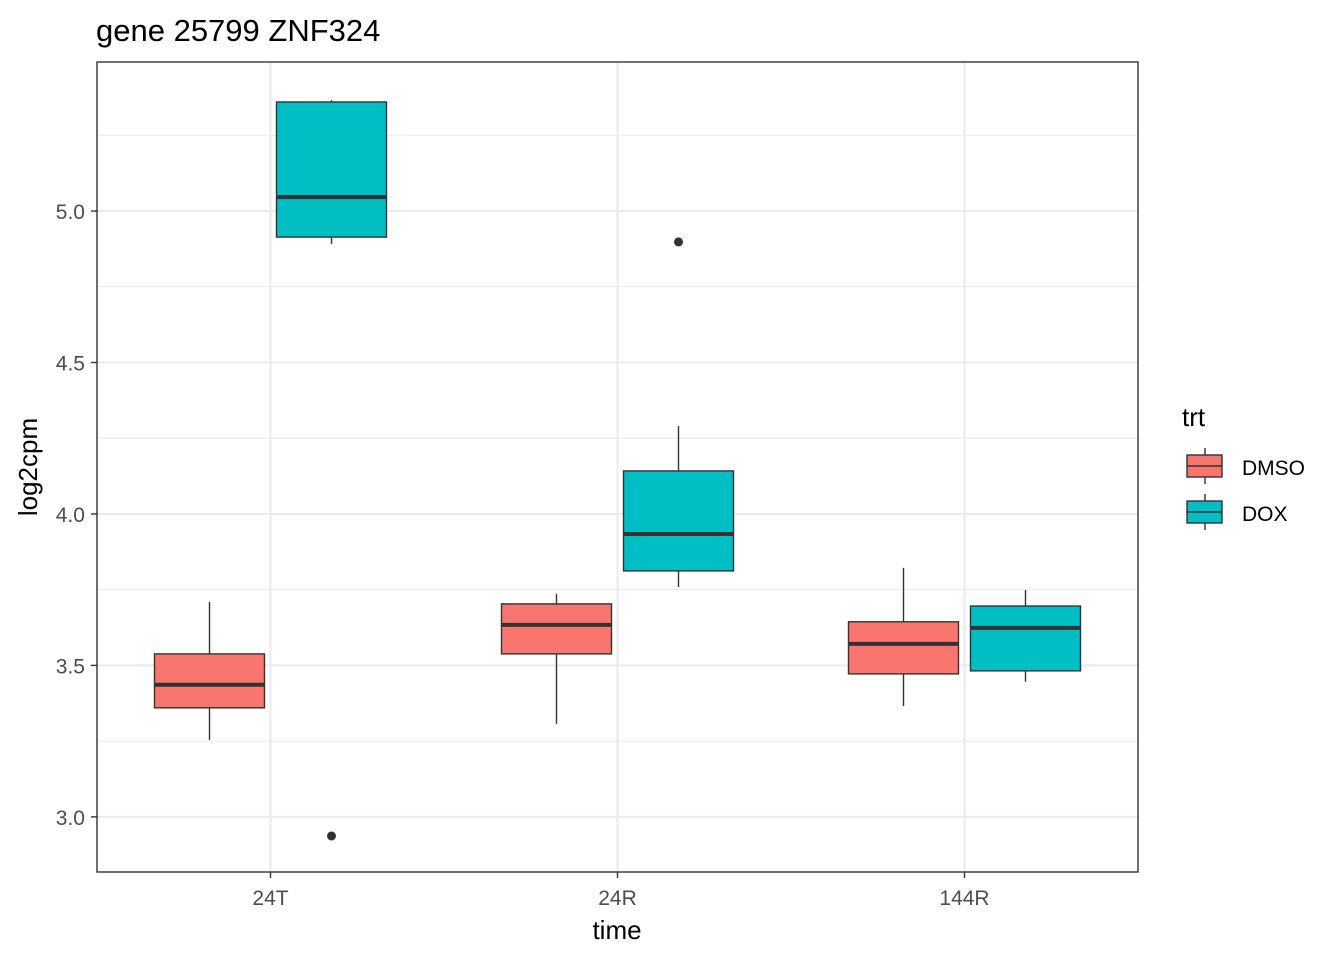  I want to click on chart-title: gene 25799 ZNF324, so click(238, 30).